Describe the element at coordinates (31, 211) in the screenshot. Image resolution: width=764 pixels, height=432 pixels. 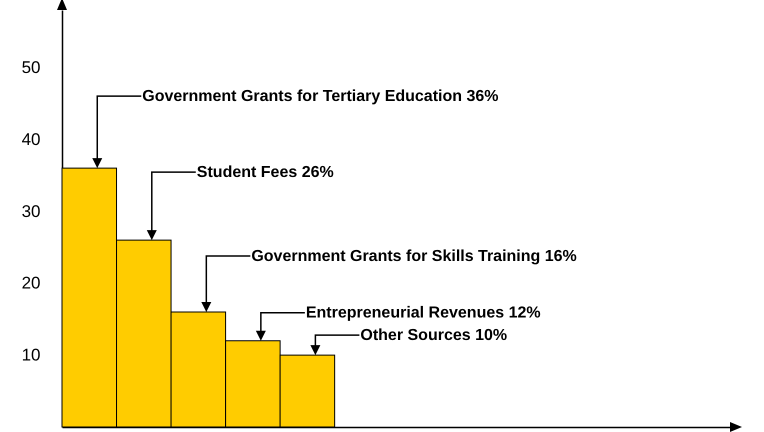
I see `y-tick-label: 30` at that location.